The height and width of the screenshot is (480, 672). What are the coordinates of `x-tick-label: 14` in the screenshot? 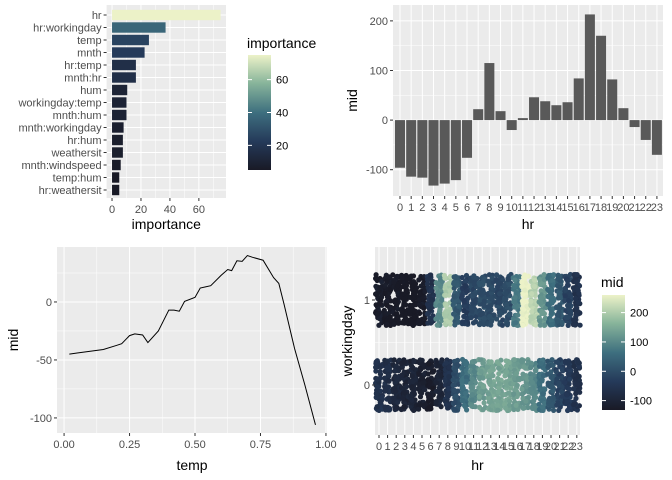 It's located at (499, 447).